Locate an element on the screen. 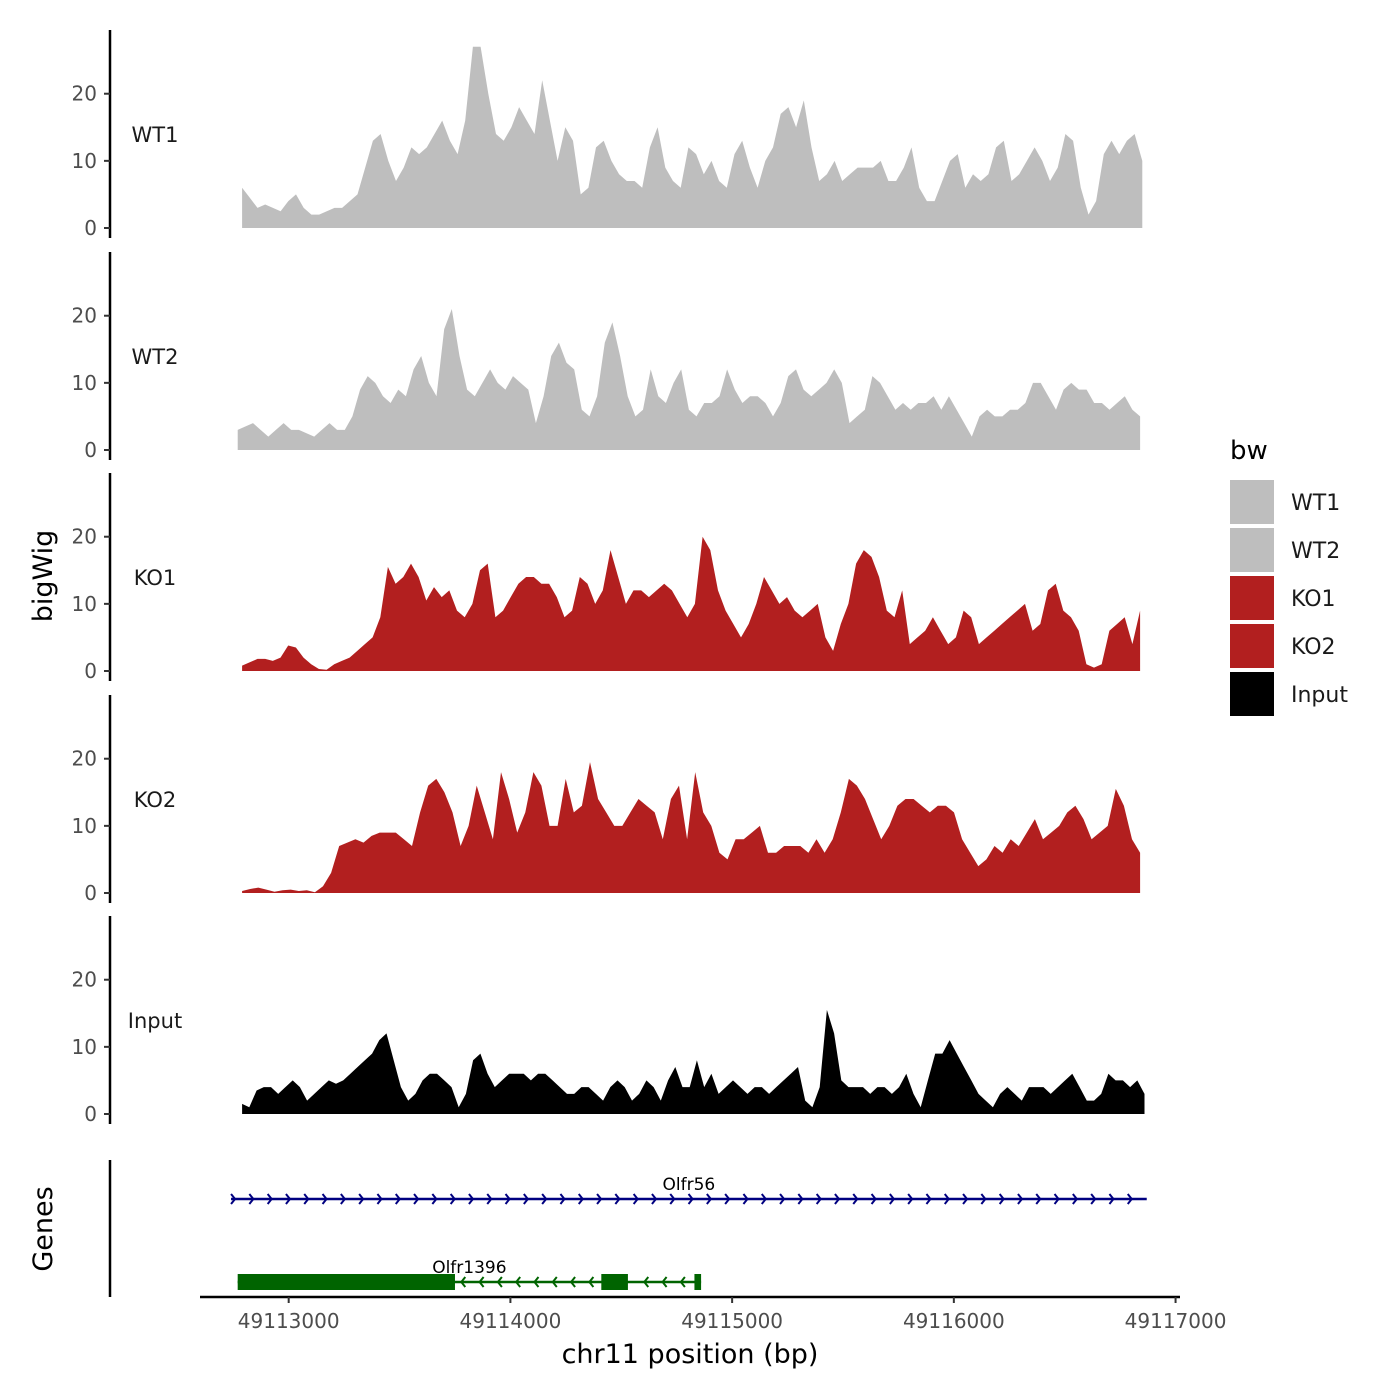  legend-entries: WT1 WT2 KO1 KO2 Input is located at coordinates (1289, 598).